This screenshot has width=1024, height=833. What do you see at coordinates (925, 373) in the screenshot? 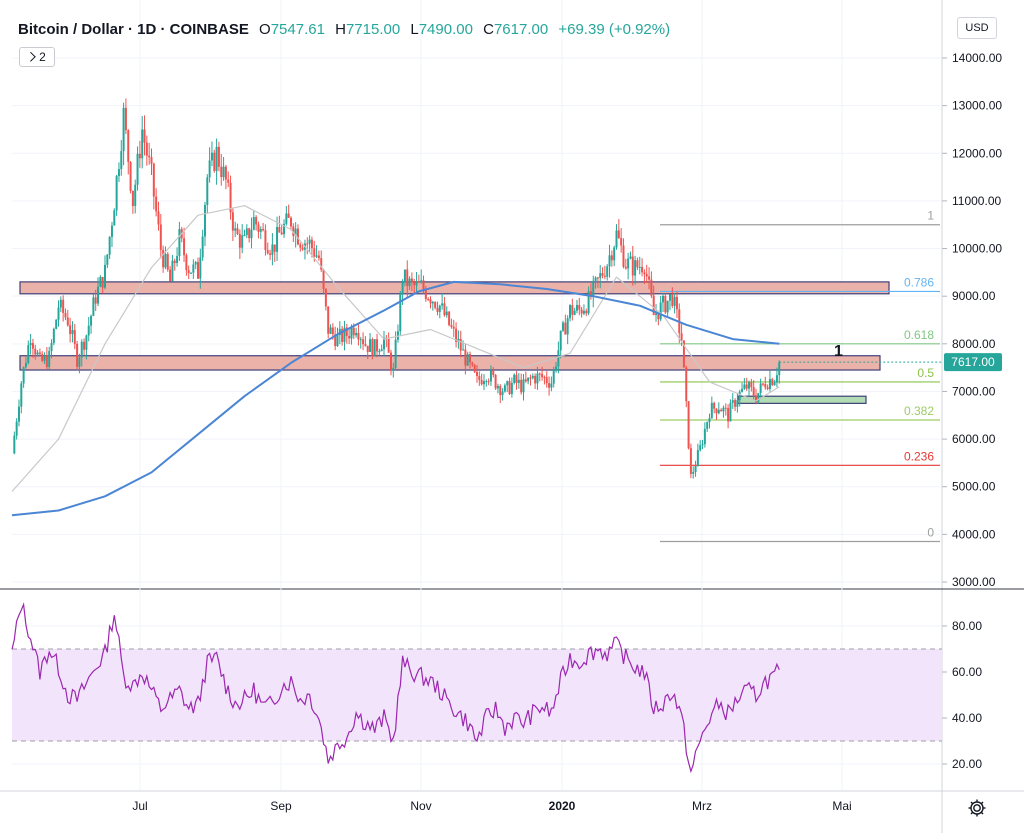
I see `fib-level-label: 0.5` at bounding box center [925, 373].